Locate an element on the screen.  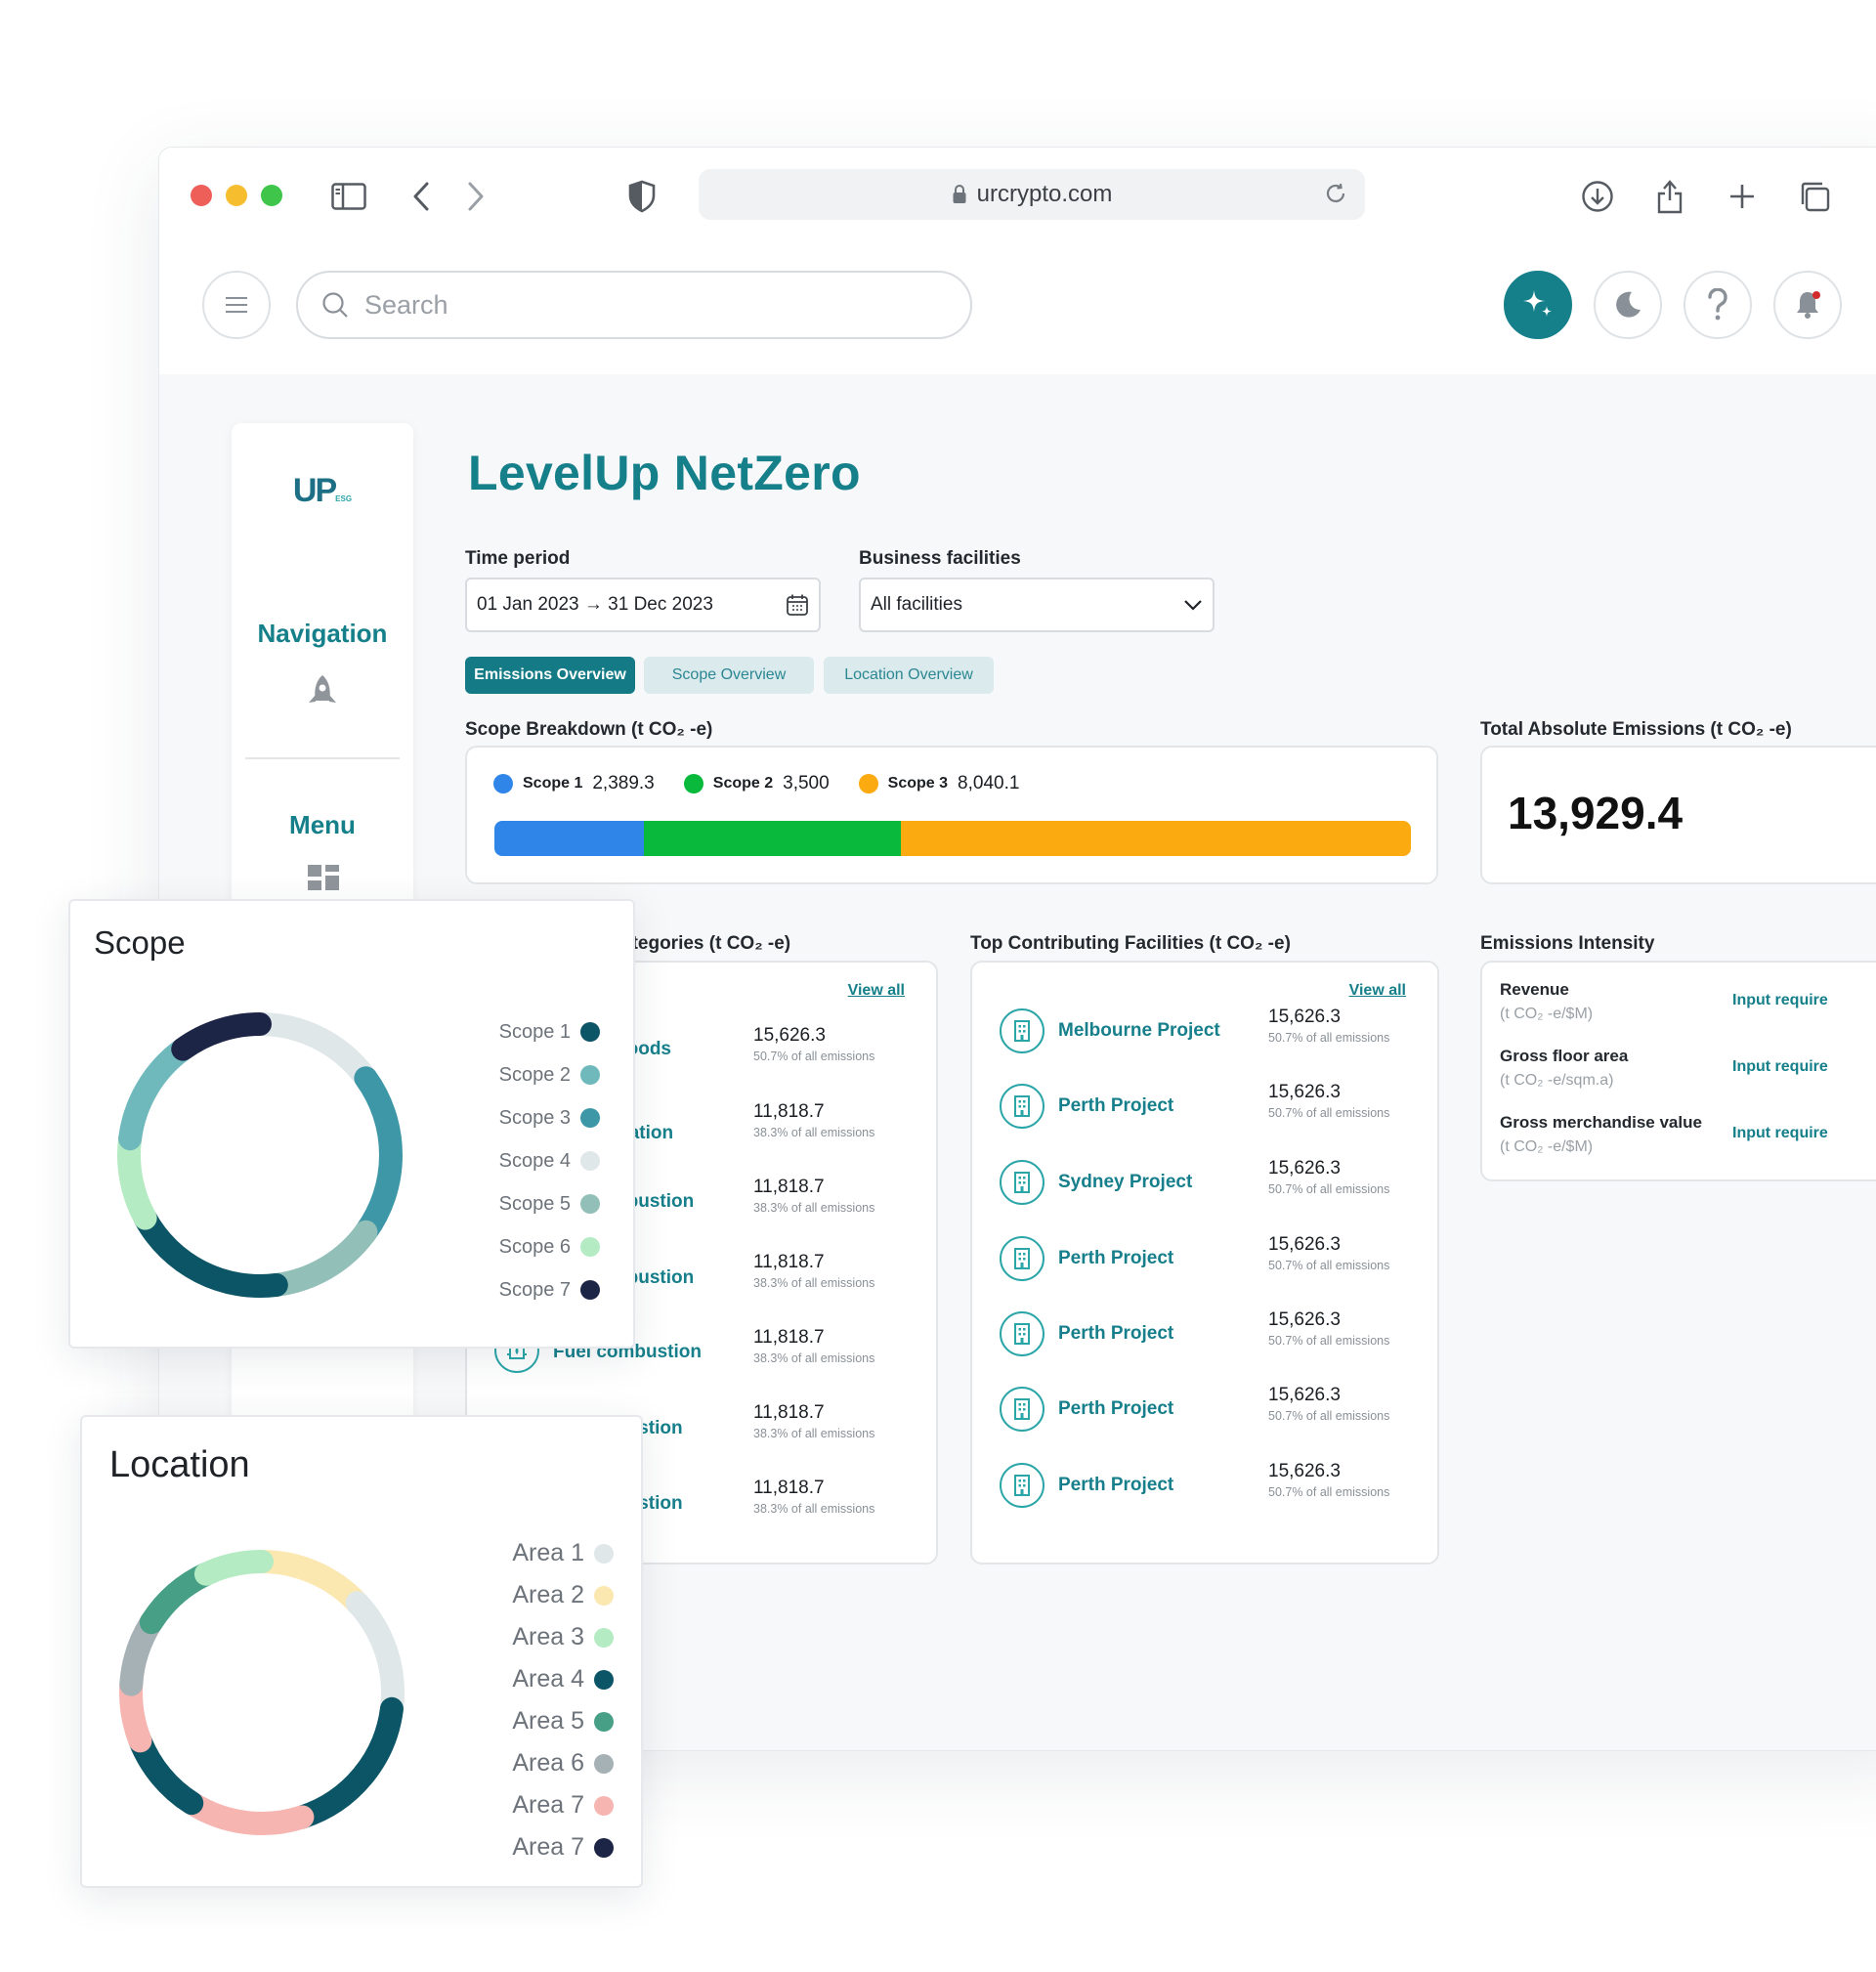
legend-item: Area 3 is located at coordinates (516, 1637).